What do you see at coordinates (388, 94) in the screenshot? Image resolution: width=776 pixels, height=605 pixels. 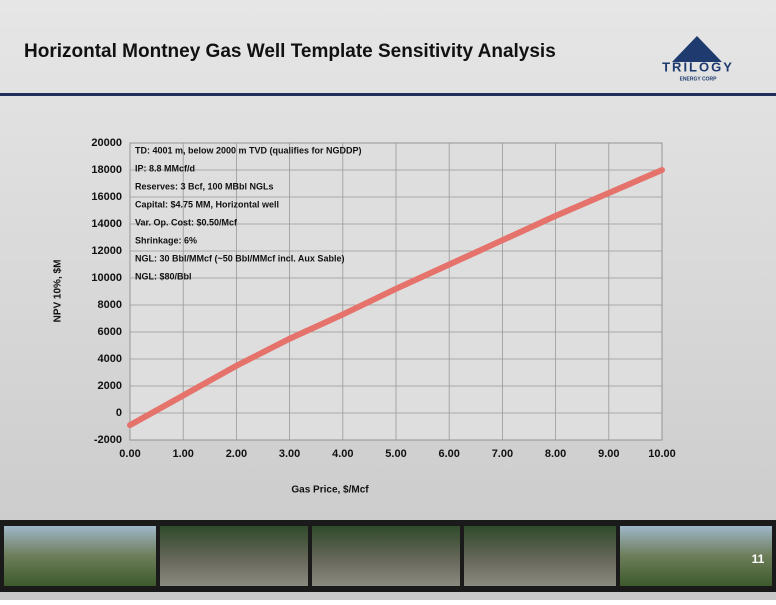 I see `title-rule` at bounding box center [388, 94].